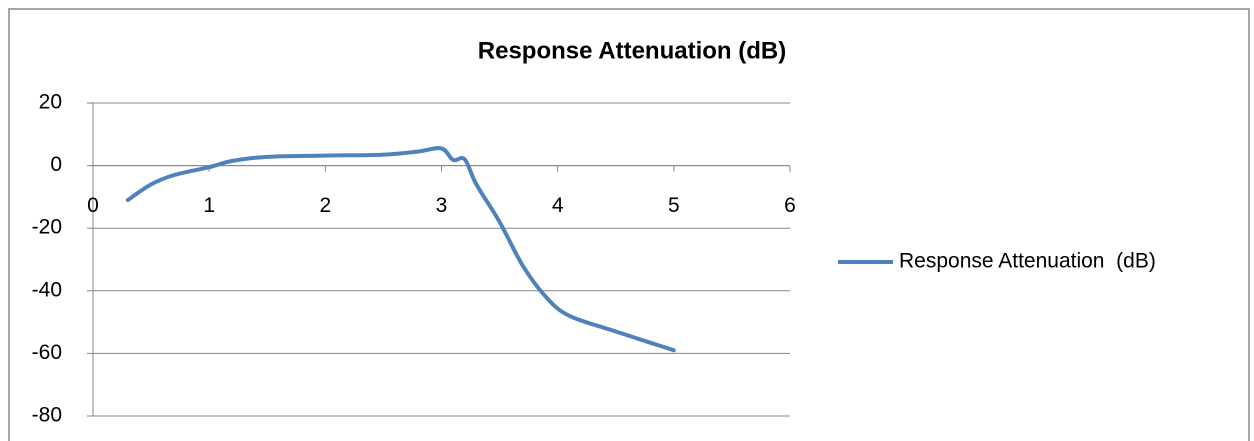  Describe the element at coordinates (558, 205) in the screenshot. I see `x-tick-label: 4` at that location.